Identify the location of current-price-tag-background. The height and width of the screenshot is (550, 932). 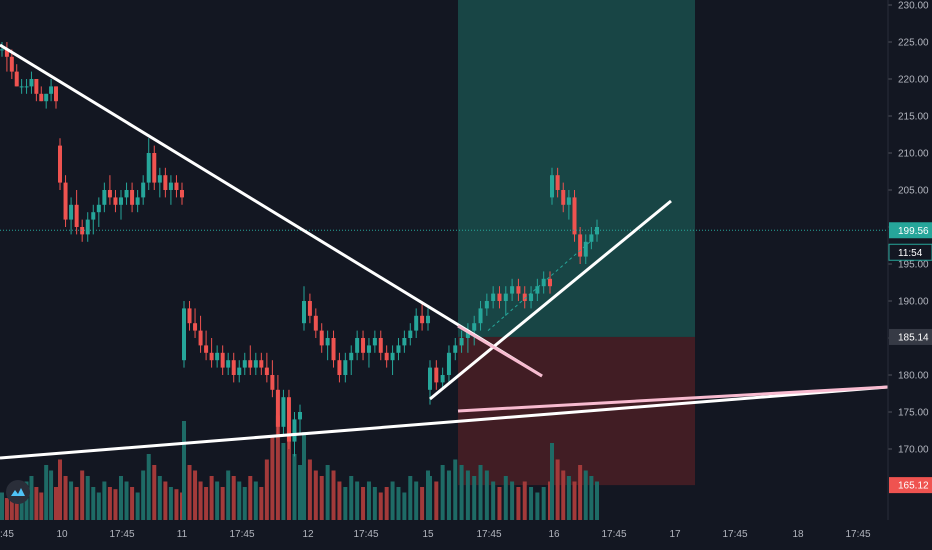
(910, 230).